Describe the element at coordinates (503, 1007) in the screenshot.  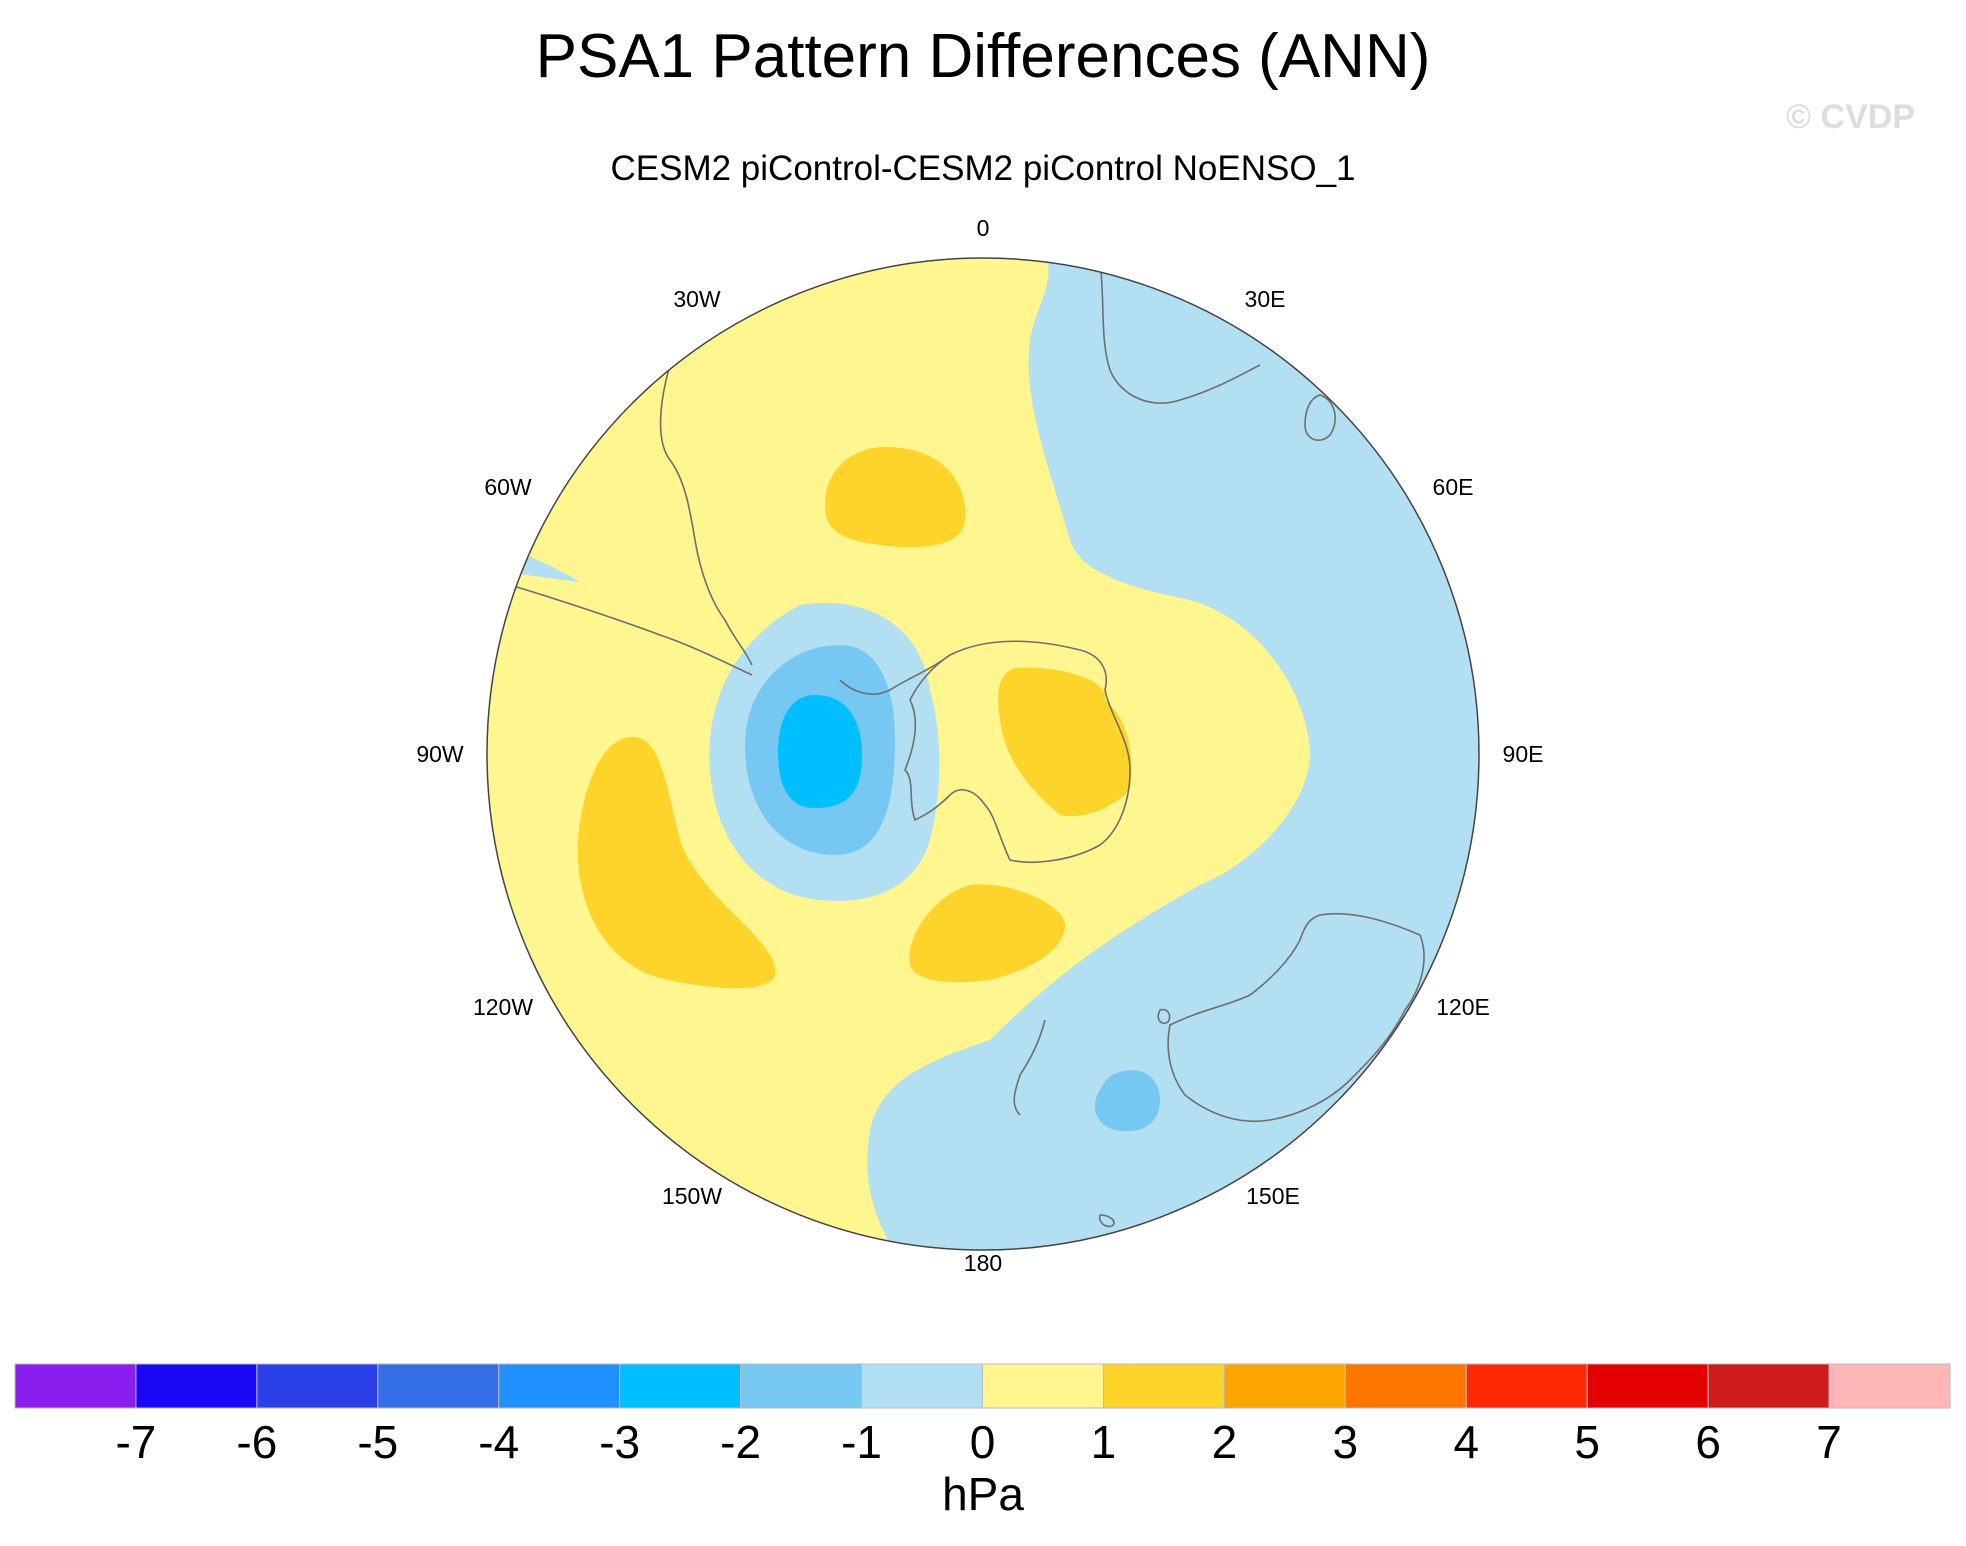
I see `lon-label-120w: 120W` at that location.